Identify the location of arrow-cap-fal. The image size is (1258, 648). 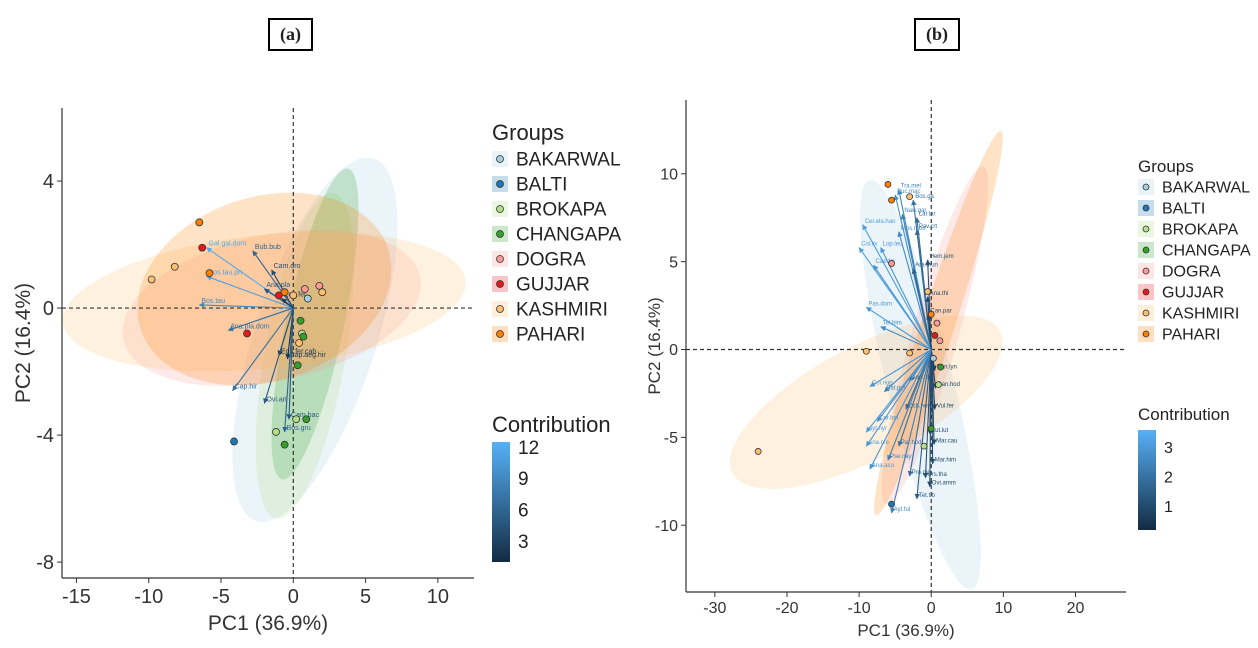
(902, 307).